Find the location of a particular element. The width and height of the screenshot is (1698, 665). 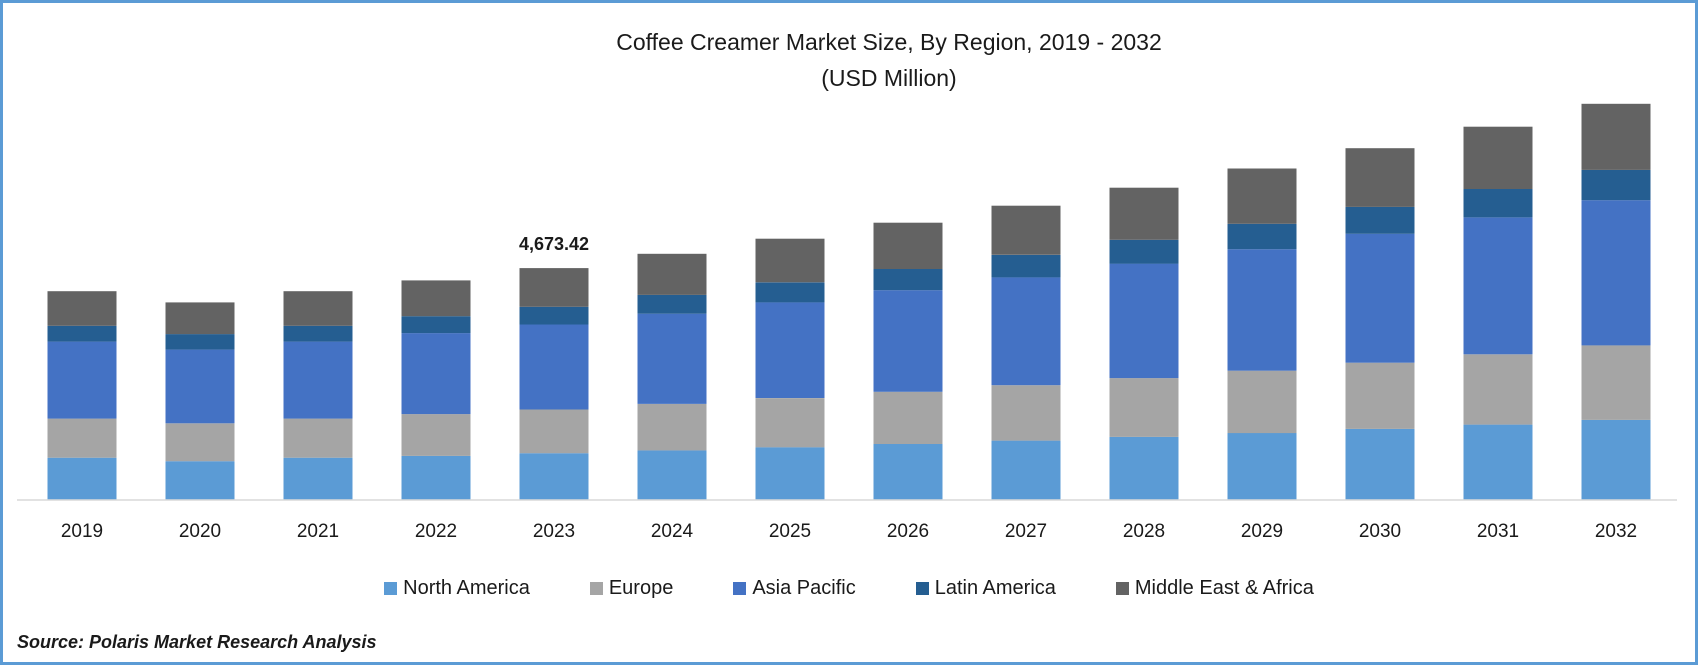

bar-segment-2023-latin-america is located at coordinates (554, 315).